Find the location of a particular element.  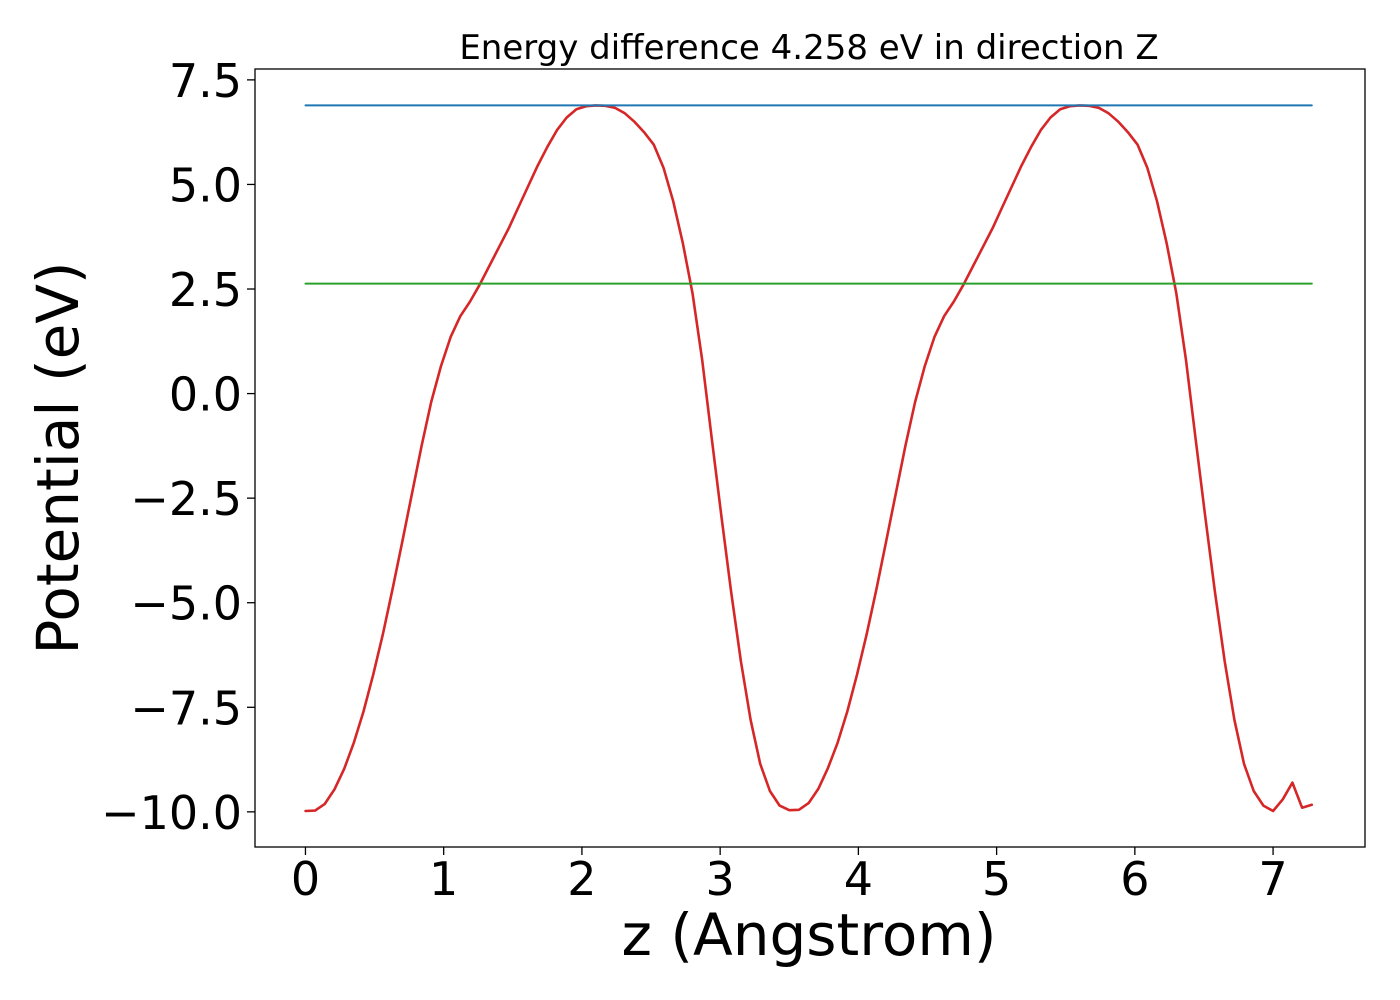

y-tick-label: −7.5 is located at coordinates (186, 708).